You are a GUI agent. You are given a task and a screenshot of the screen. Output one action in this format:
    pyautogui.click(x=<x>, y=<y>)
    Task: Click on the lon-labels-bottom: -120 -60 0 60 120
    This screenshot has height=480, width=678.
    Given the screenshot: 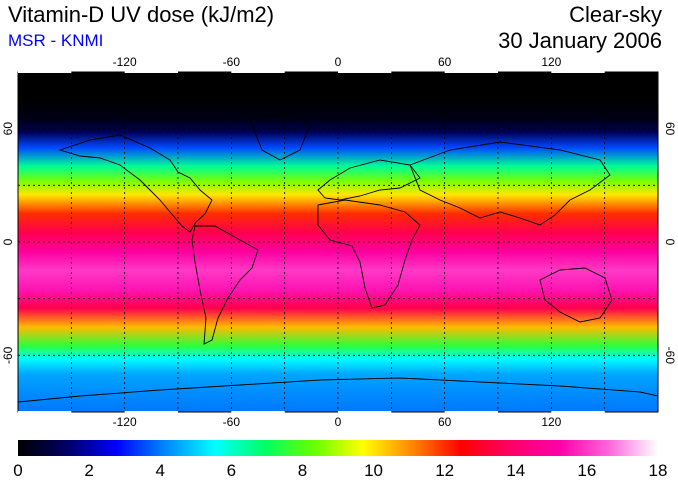 What is the action you would take?
    pyautogui.click(x=337, y=422)
    